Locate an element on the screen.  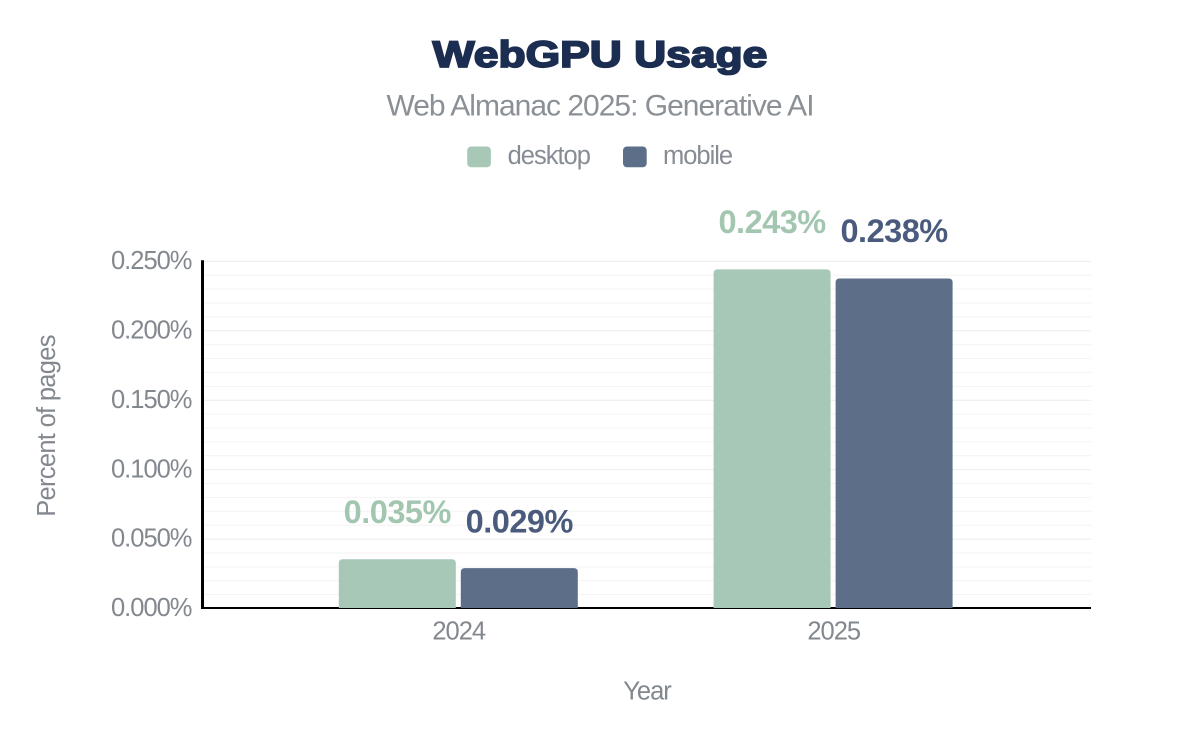
svg-text: 0.100% is located at coordinates (151, 469).